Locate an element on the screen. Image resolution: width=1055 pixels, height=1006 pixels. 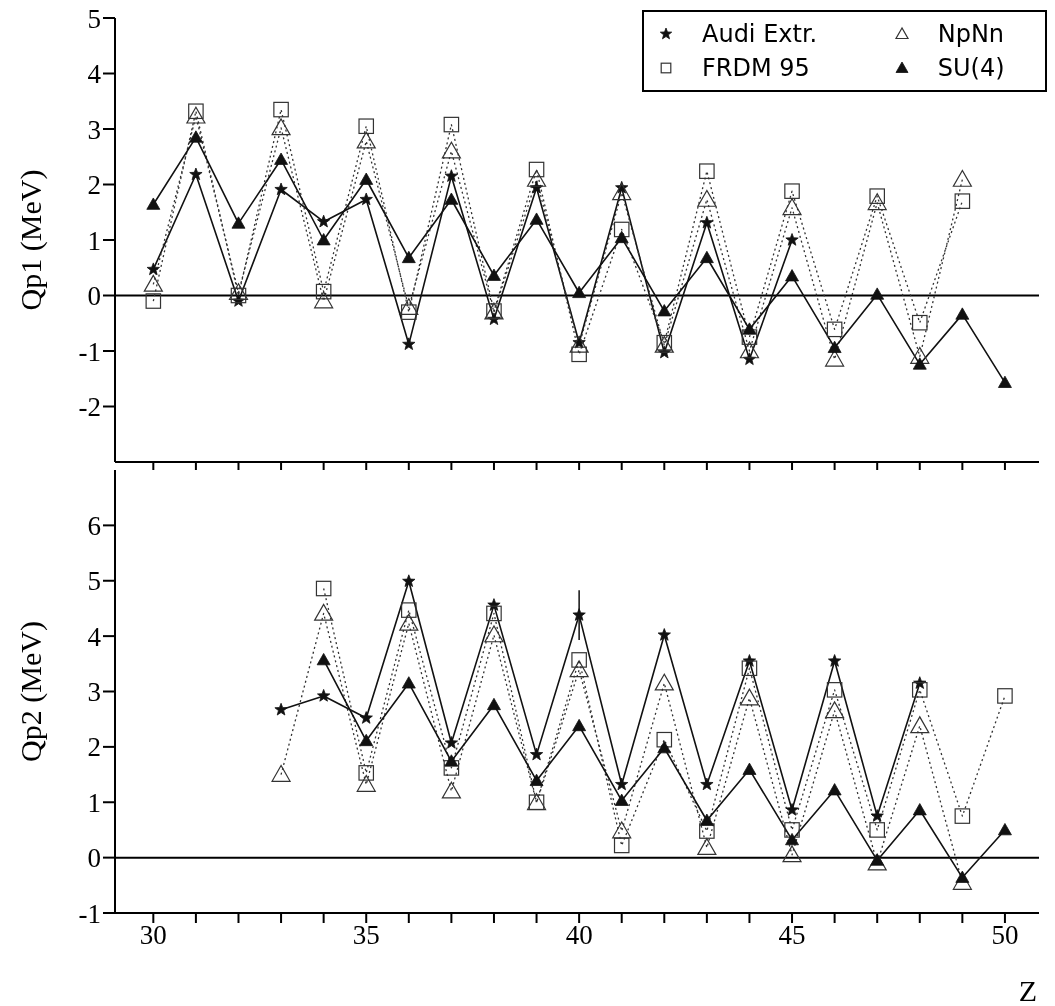
x-tick-label: 50 is located at coordinates (1005, 935).